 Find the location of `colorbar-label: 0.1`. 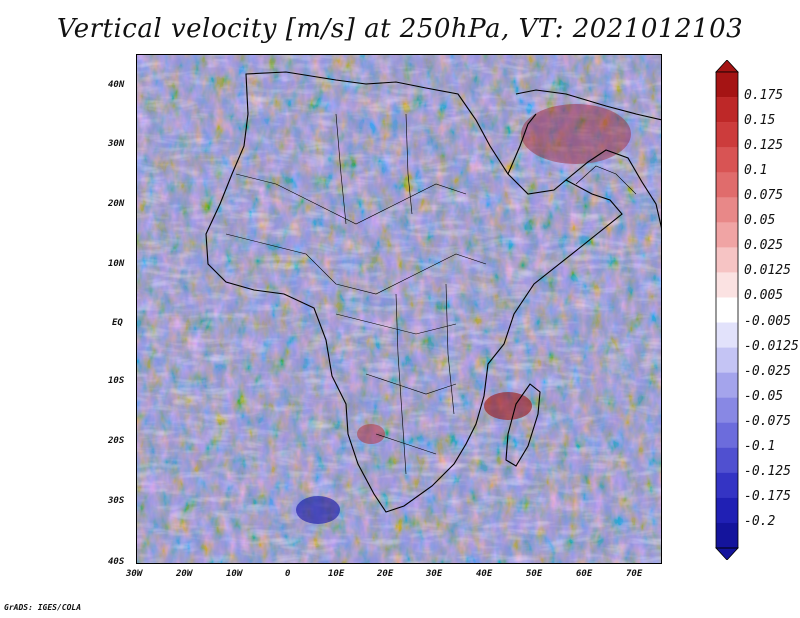

colorbar-label: 0.1 is located at coordinates (756, 171).